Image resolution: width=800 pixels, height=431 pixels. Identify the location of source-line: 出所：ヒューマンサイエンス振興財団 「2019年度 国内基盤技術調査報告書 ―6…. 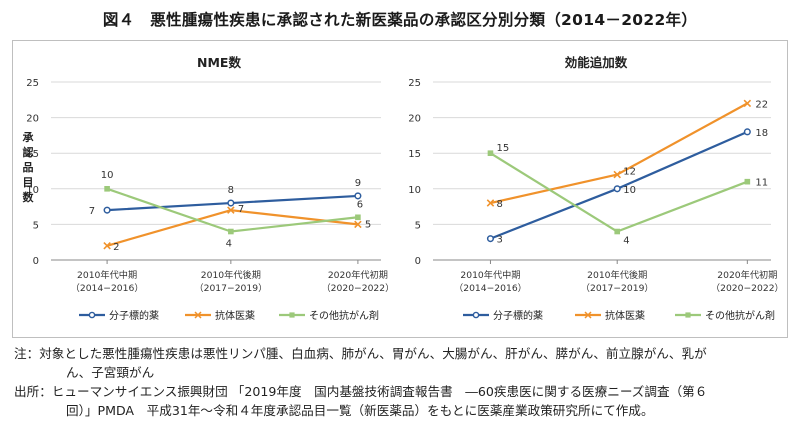
(404, 391).